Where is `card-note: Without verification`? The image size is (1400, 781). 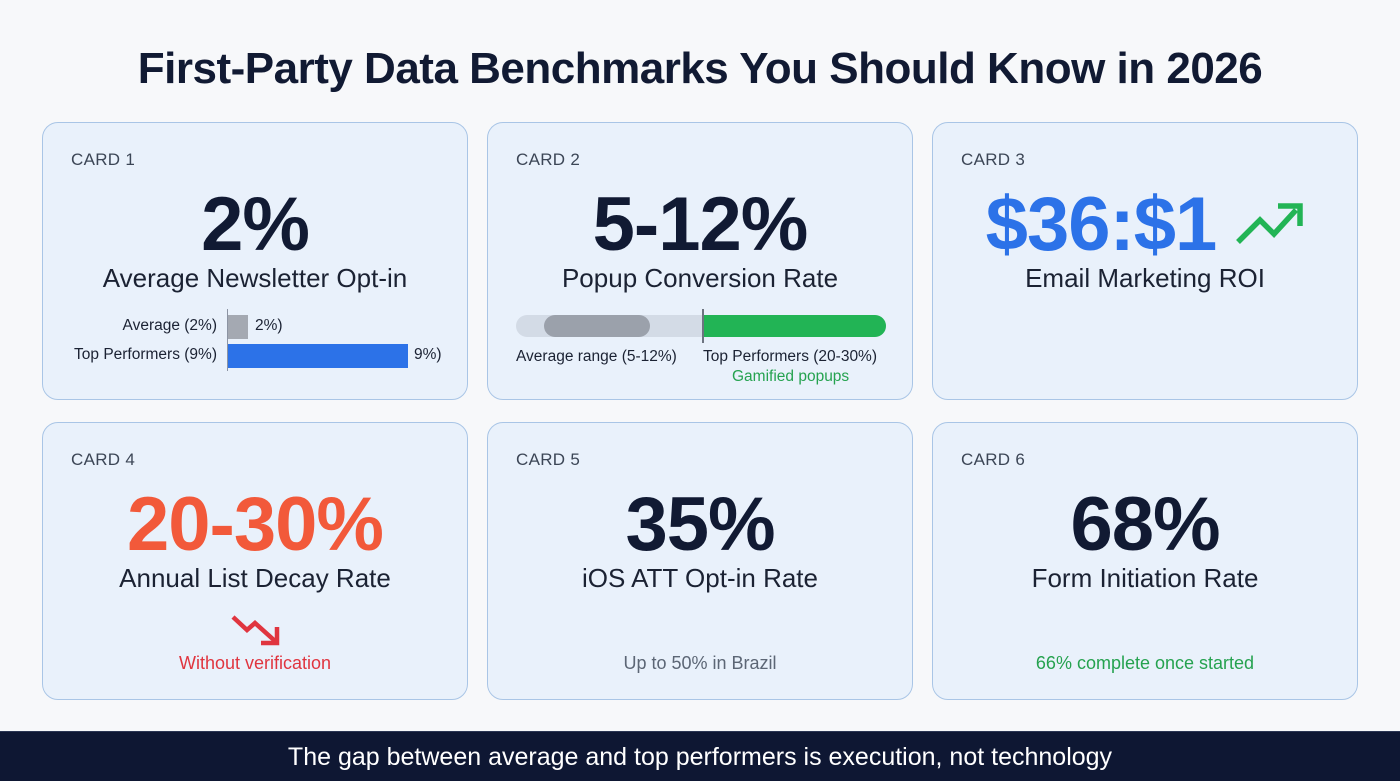
card-note: Without verification is located at coordinates (255, 663).